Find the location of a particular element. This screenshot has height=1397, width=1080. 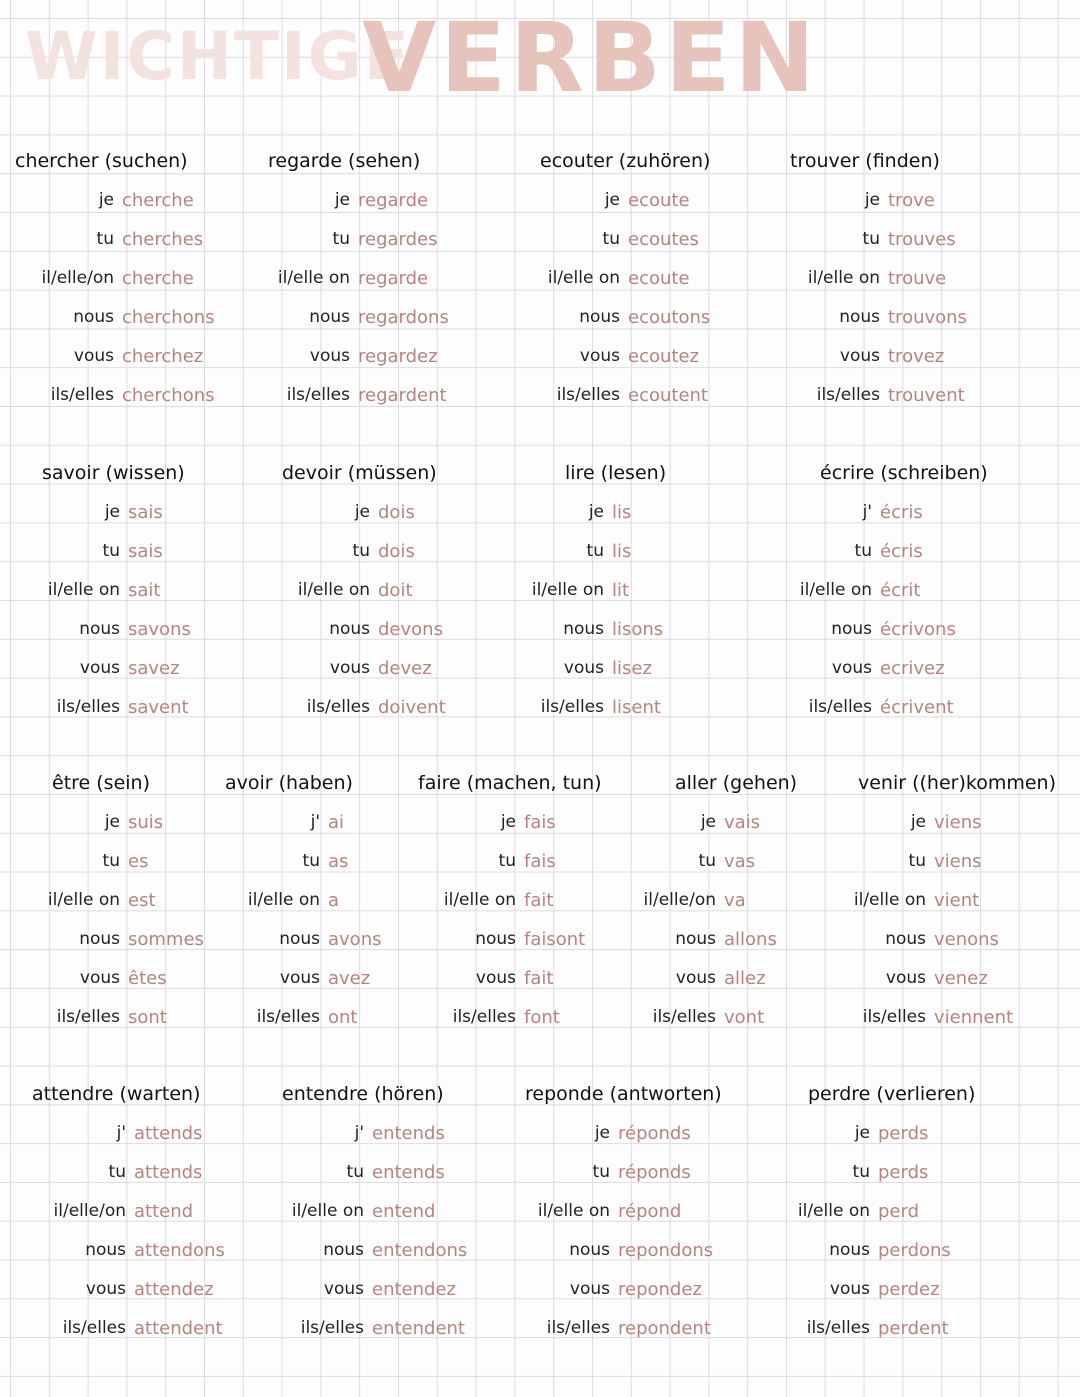

verb-heading: aller (gehen) is located at coordinates (736, 783).